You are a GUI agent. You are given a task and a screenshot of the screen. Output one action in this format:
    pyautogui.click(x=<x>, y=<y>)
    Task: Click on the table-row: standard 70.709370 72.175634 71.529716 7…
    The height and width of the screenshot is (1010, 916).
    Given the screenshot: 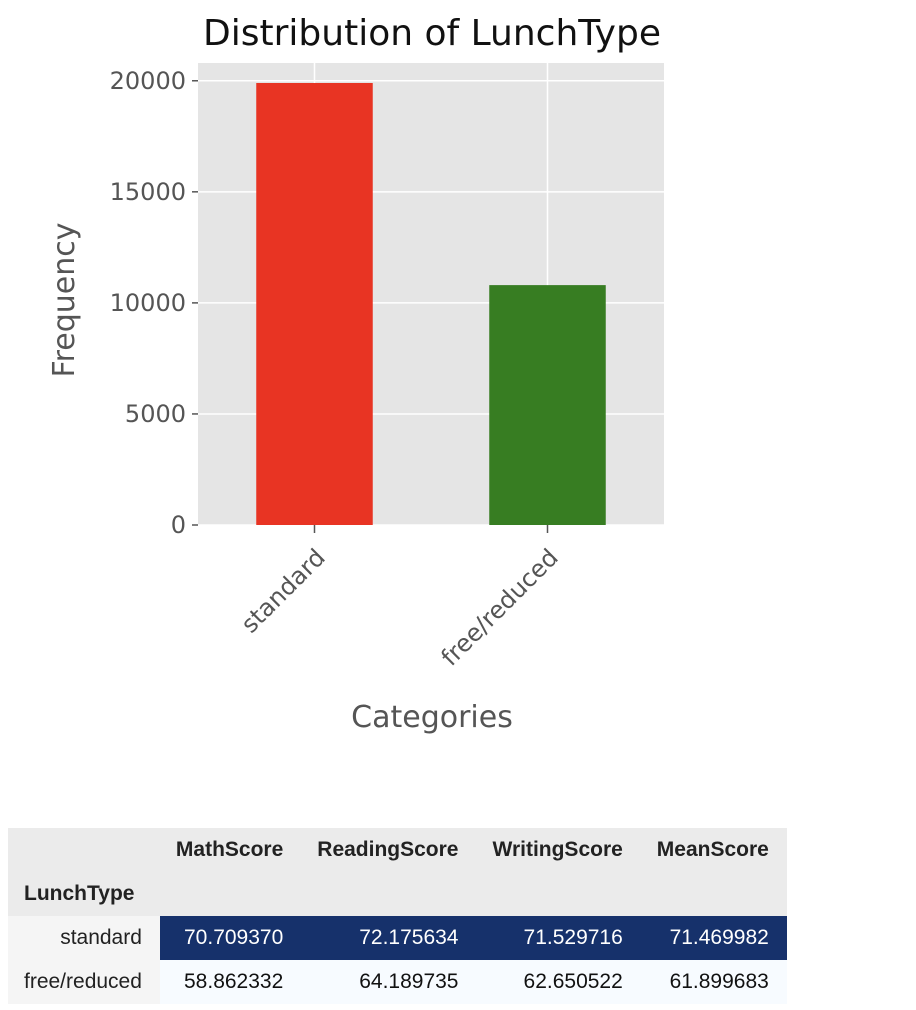 What is the action you would take?
    pyautogui.click(x=397, y=938)
    